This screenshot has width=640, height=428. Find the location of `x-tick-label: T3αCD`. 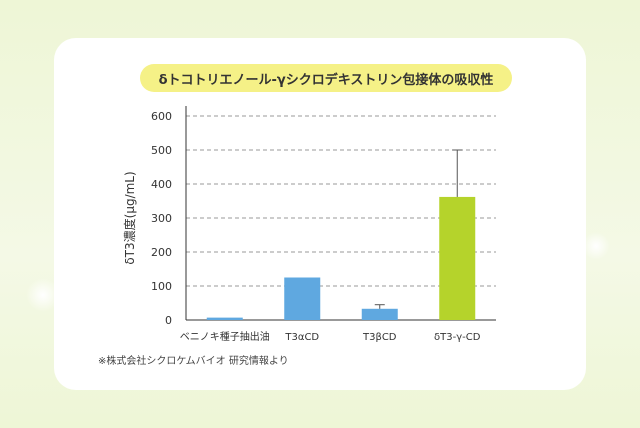

x-tick-label: T3αCD is located at coordinates (301, 337).